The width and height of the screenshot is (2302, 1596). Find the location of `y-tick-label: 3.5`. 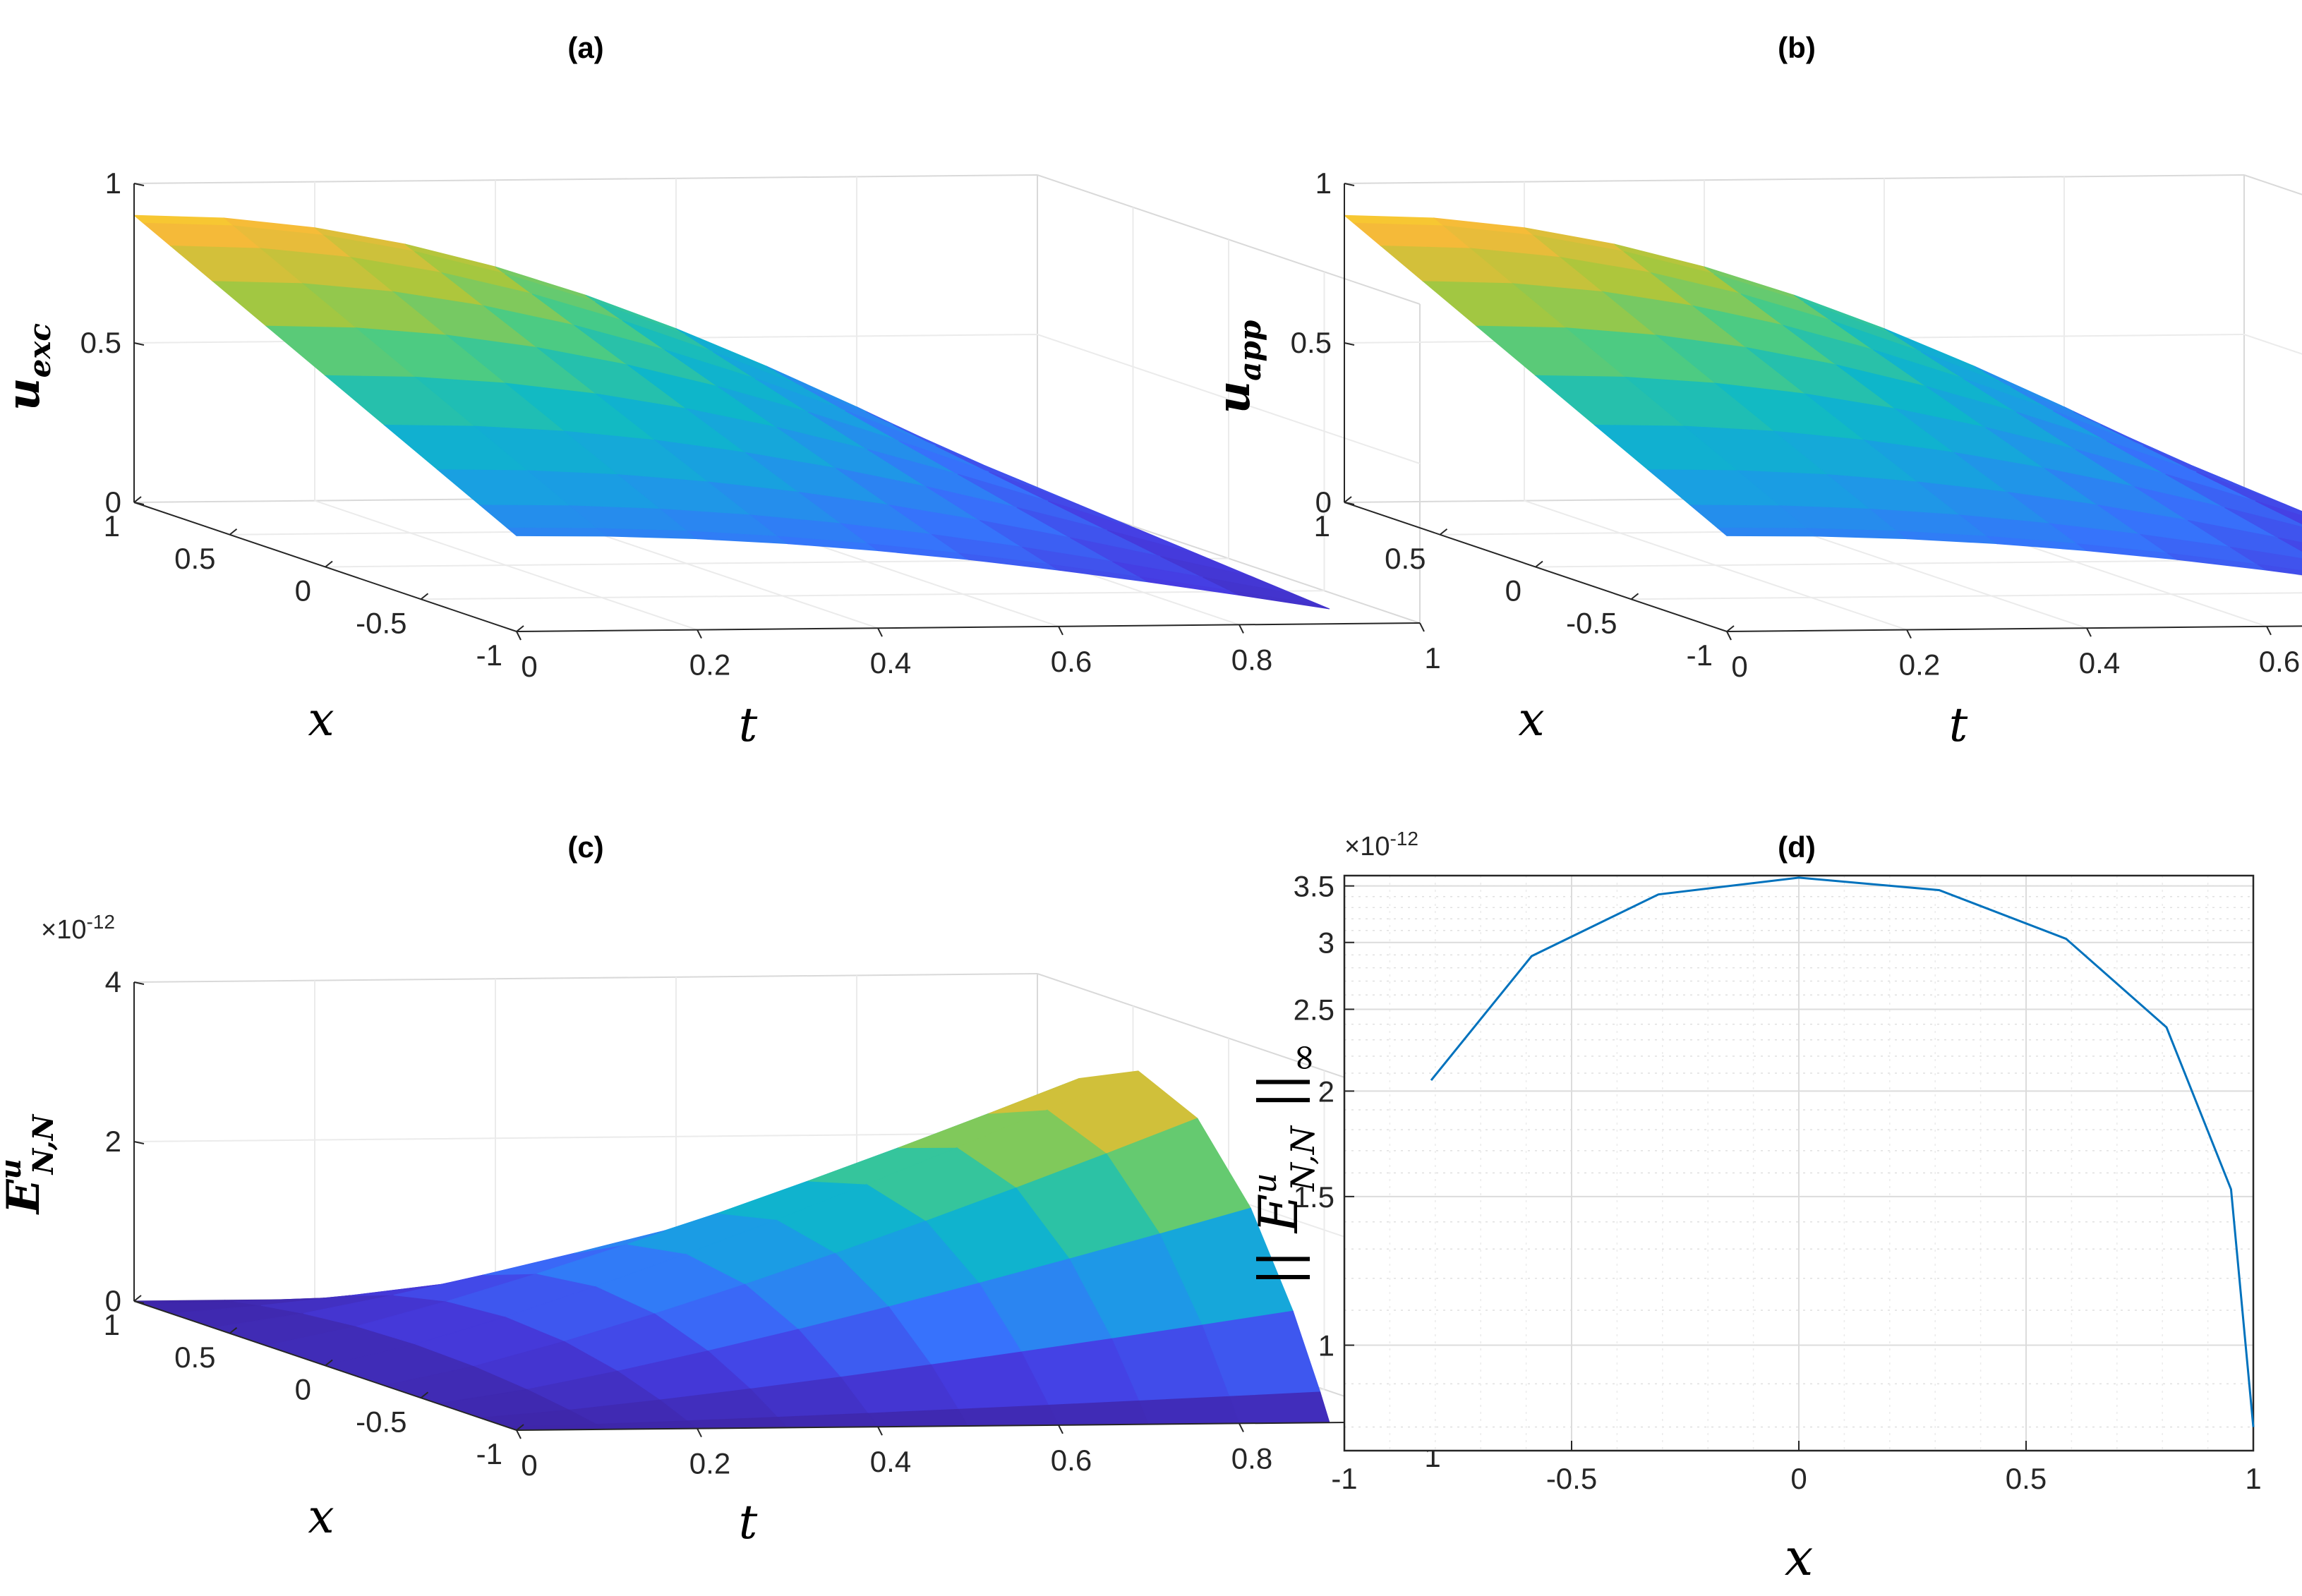

y-tick-label: 3.5 is located at coordinates (1314, 887).